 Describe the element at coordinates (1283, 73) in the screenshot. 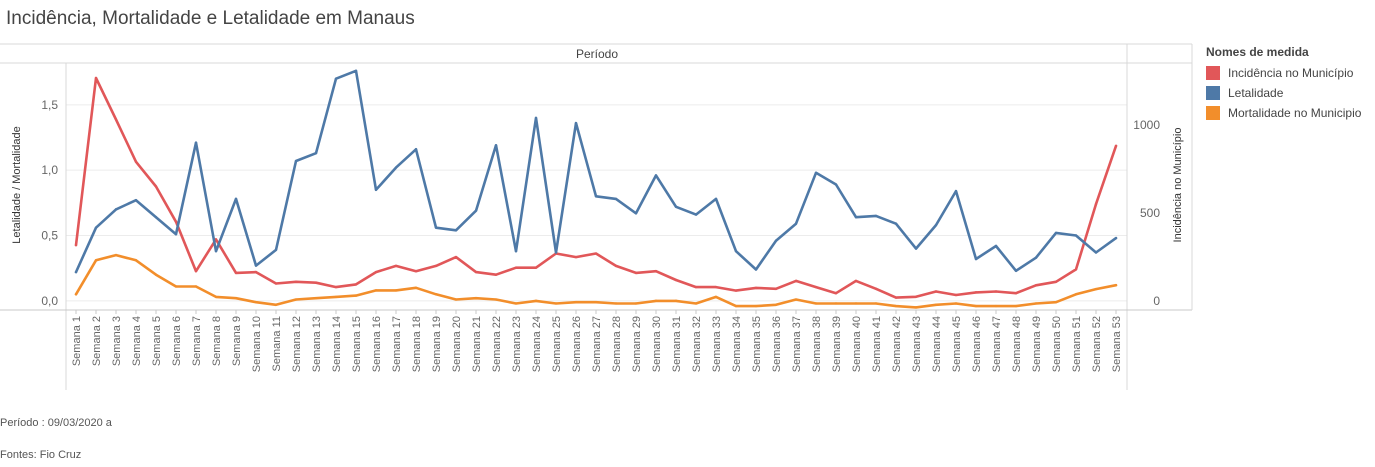

I see `legend-item-incidencia: Incidência no Município` at that location.